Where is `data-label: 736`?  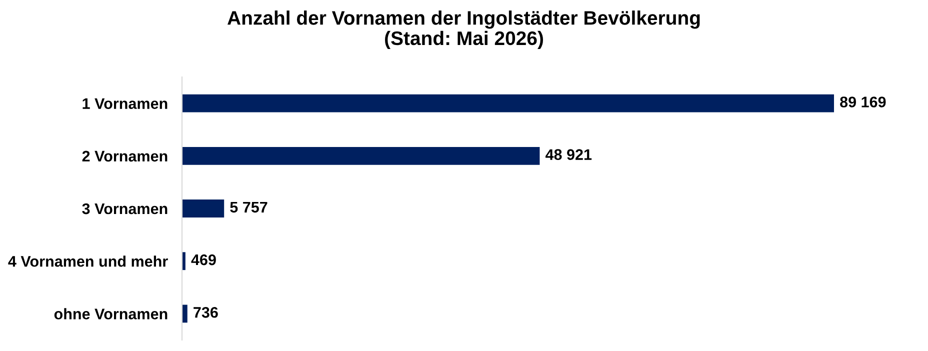 data-label: 736 is located at coordinates (206, 312).